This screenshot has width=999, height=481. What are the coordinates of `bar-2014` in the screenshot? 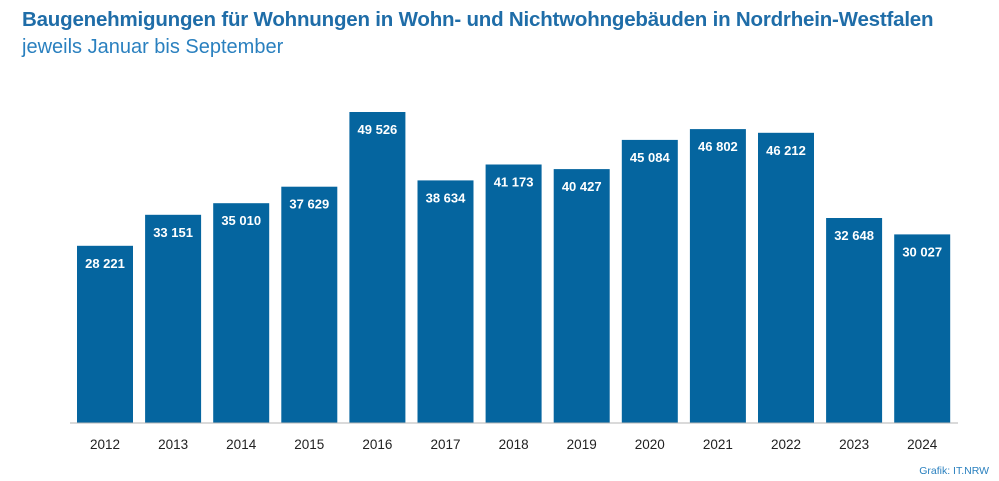 It's located at (241, 313).